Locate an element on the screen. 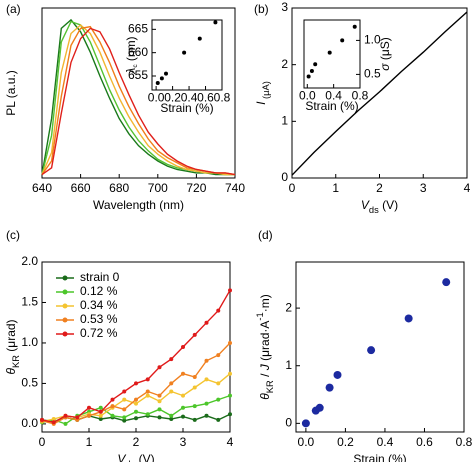  panel-label: (c) is located at coordinates (13, 235).